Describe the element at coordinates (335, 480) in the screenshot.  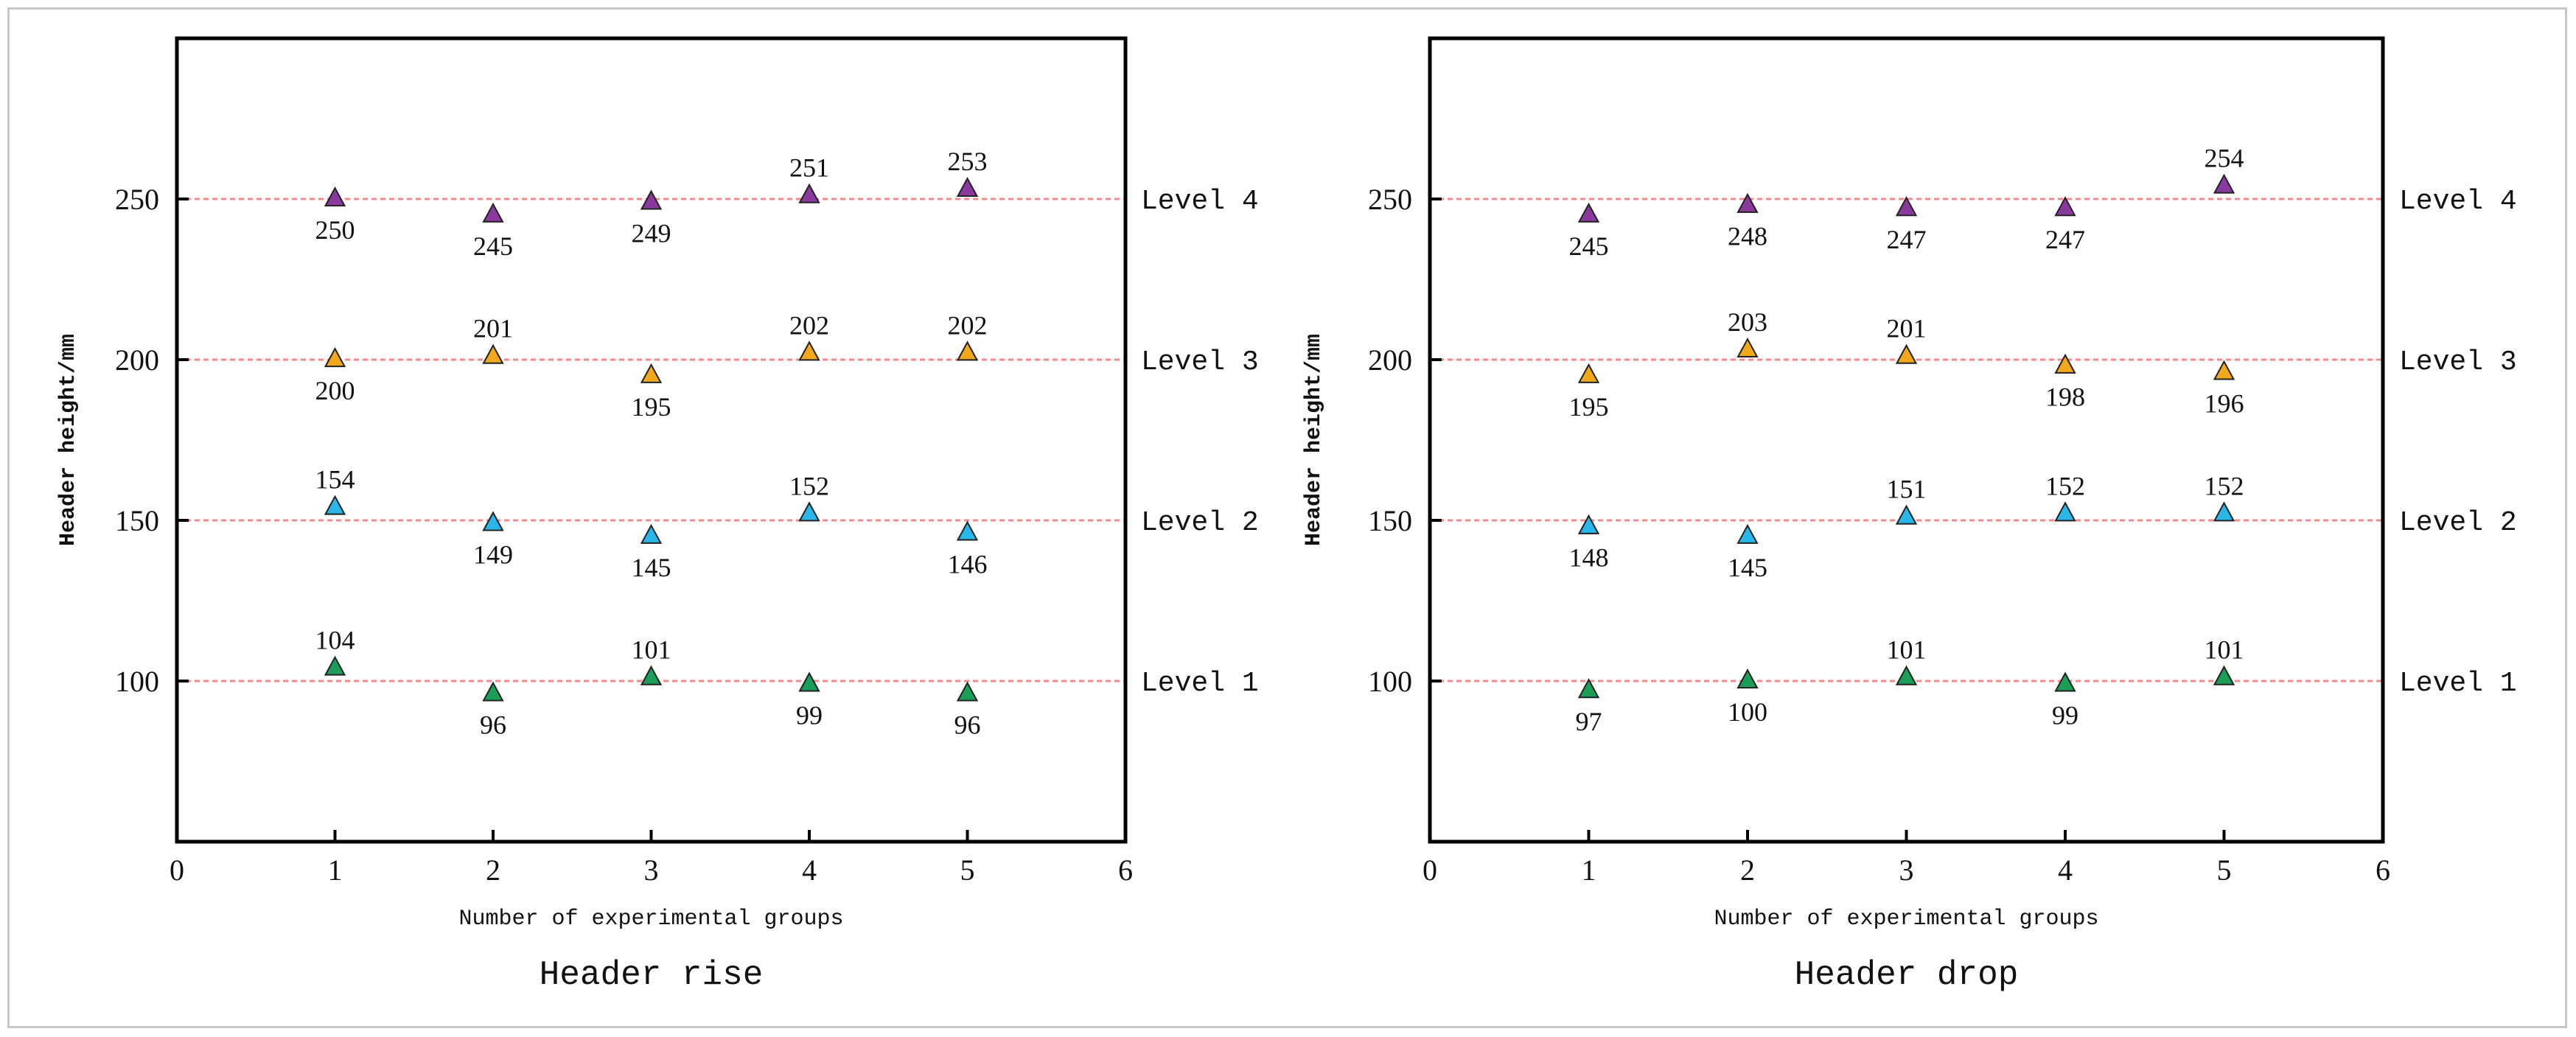
I see `data-label: 154` at that location.